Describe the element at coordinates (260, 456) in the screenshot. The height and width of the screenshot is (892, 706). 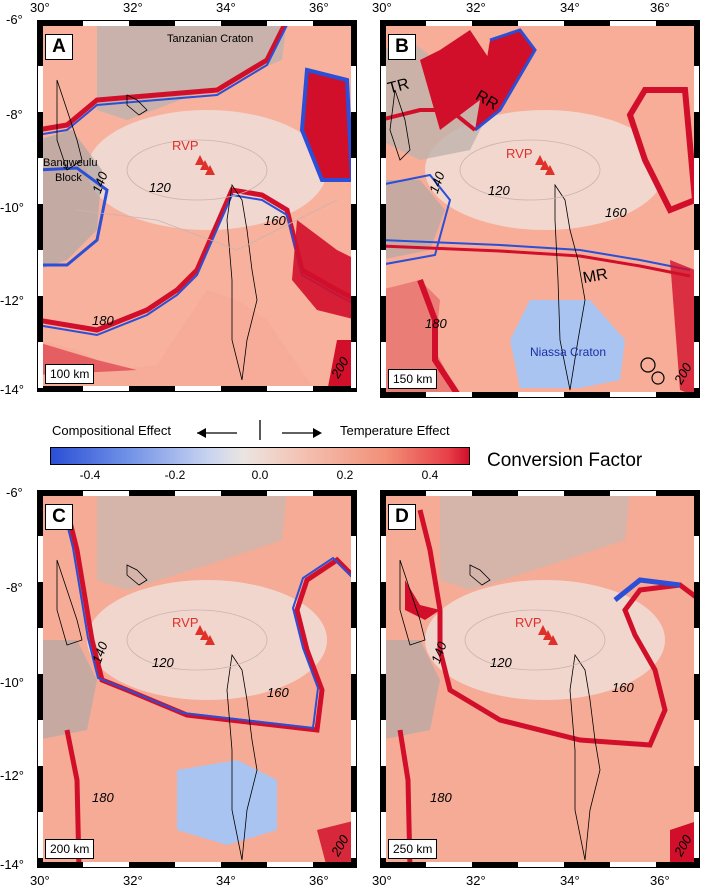
I see `colorbar` at that location.